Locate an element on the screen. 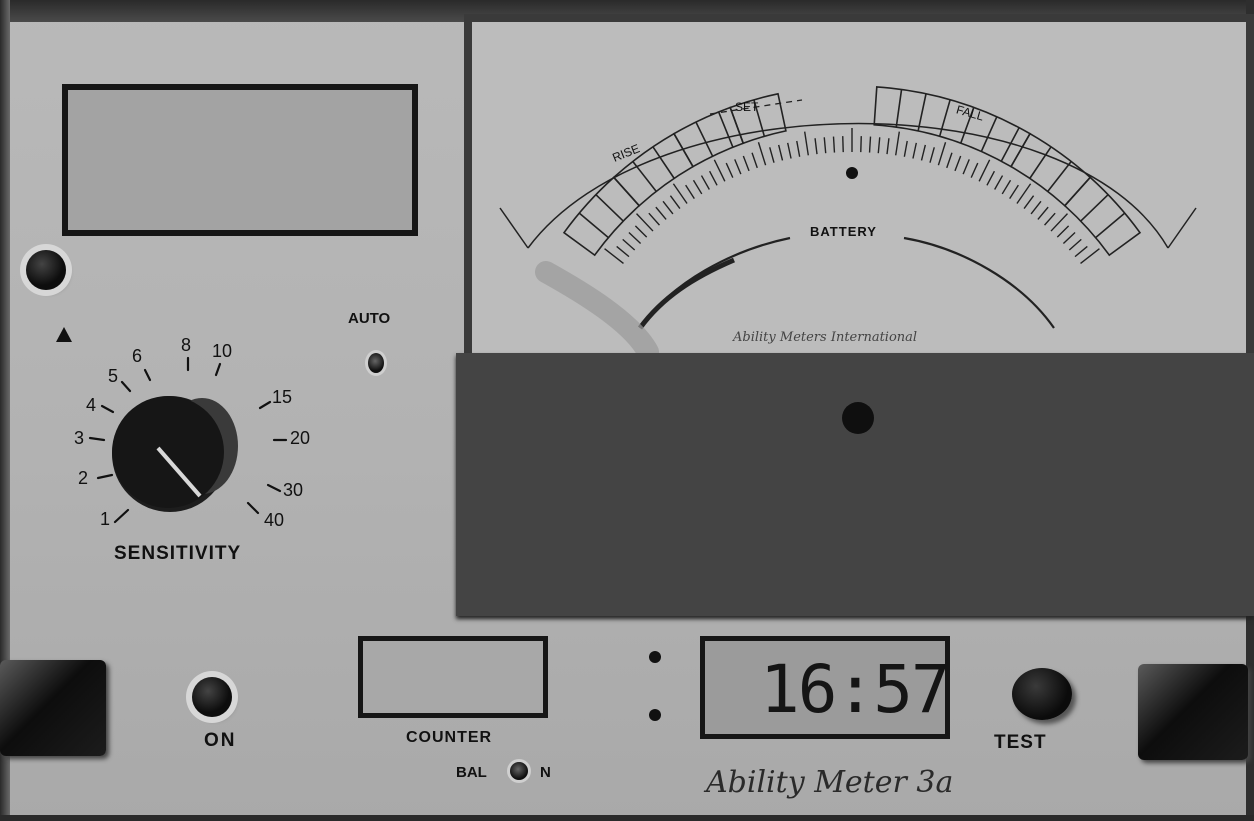 Image resolution: width=1254 pixels, height=821 pixels. set-label: SET is located at coordinates (747, 107).